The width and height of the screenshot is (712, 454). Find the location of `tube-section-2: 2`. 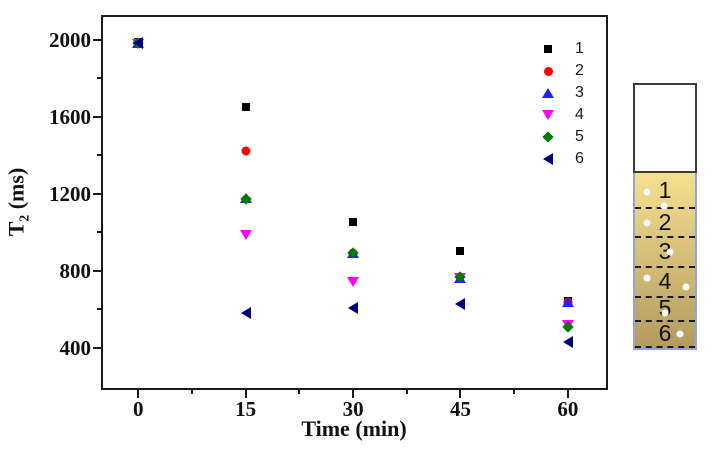

tube-section-2: 2 is located at coordinates (665, 223).